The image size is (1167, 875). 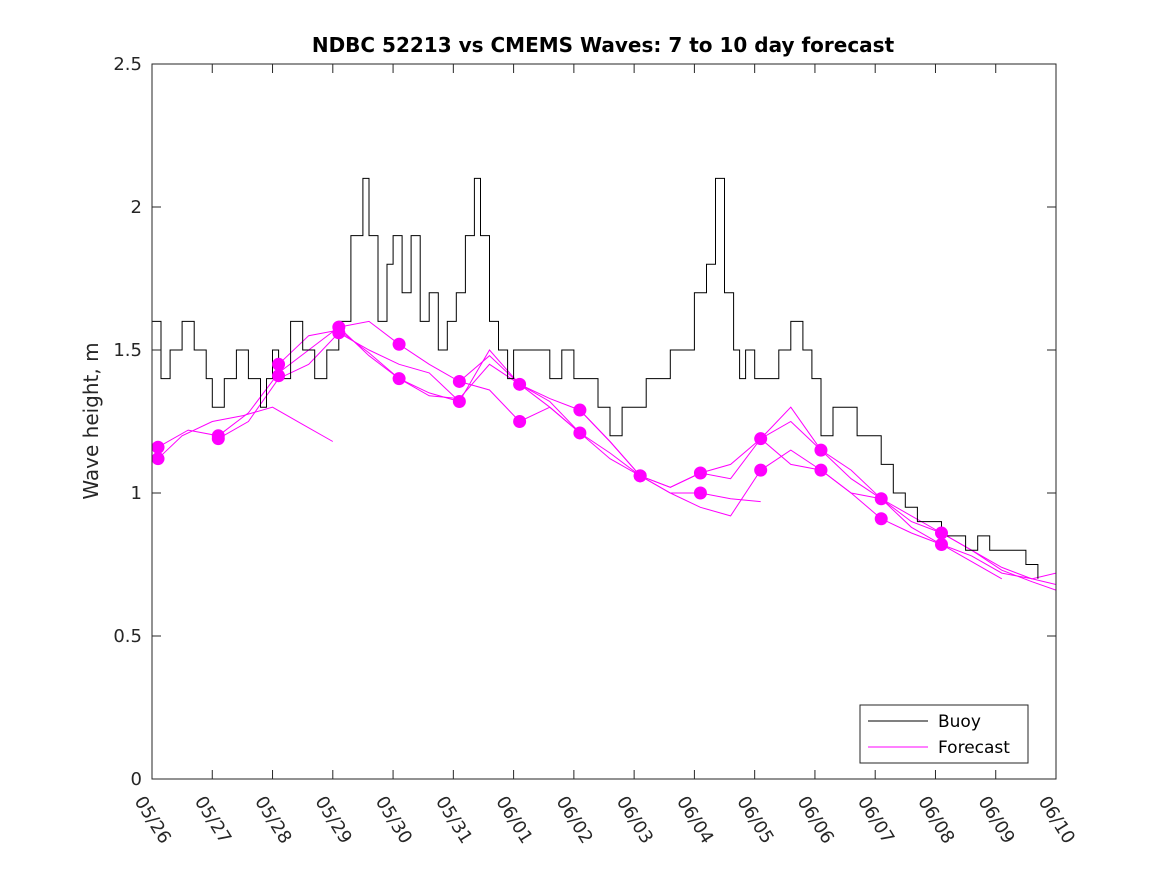 What do you see at coordinates (136, 779) in the screenshot?
I see `y-tick-label: 0` at bounding box center [136, 779].